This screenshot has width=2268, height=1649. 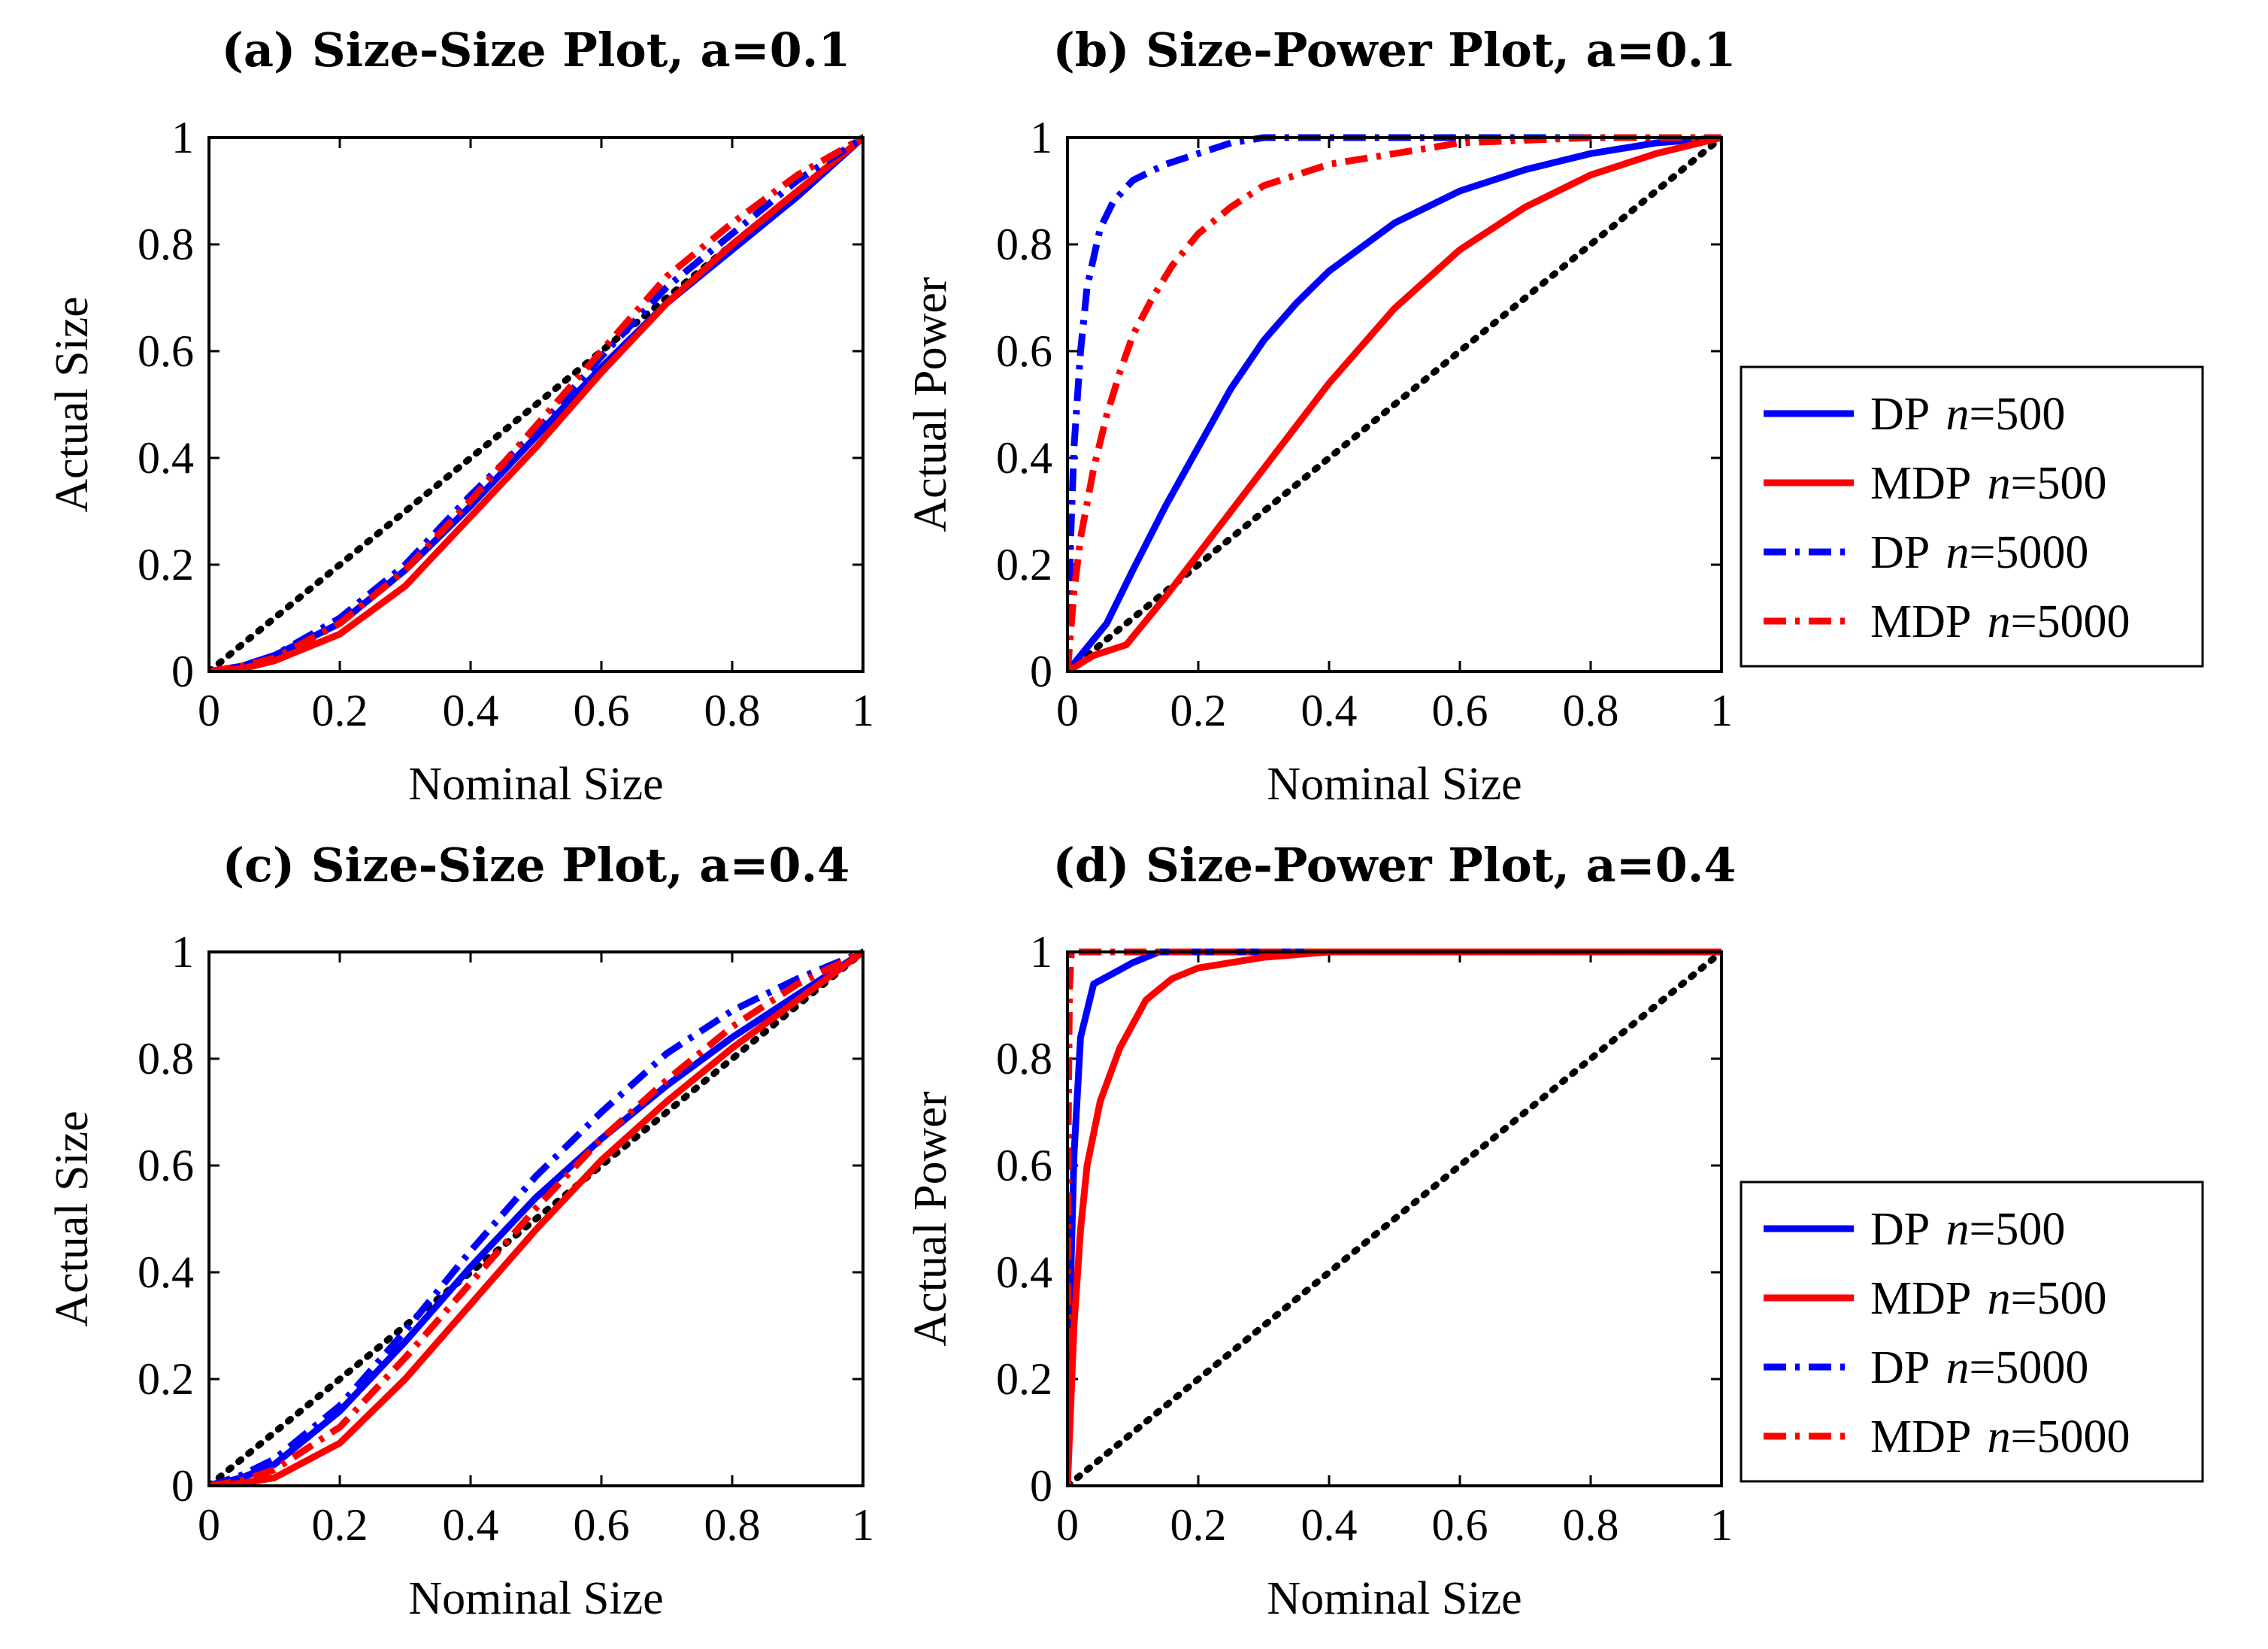 I want to click on chart-title: (c) Size-Size Plot, a=0.4, so click(x=536, y=865).